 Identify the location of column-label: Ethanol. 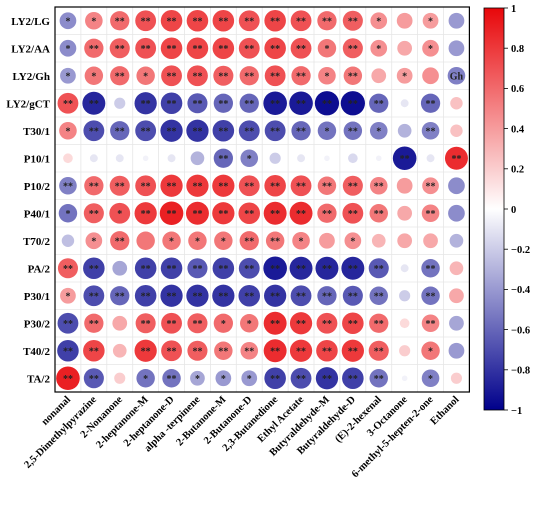
(445, 410).